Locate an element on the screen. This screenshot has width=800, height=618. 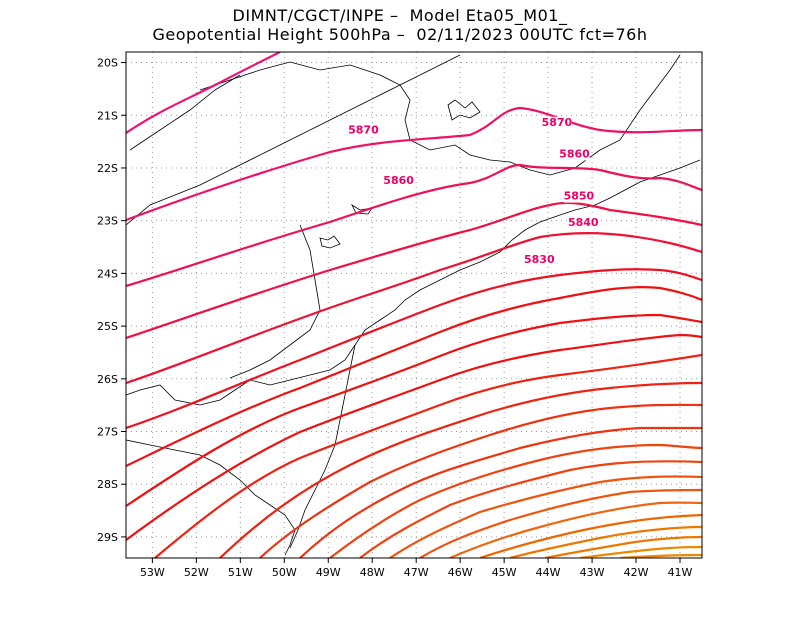
lat-tick-label: 28S is located at coordinates (107, 484).